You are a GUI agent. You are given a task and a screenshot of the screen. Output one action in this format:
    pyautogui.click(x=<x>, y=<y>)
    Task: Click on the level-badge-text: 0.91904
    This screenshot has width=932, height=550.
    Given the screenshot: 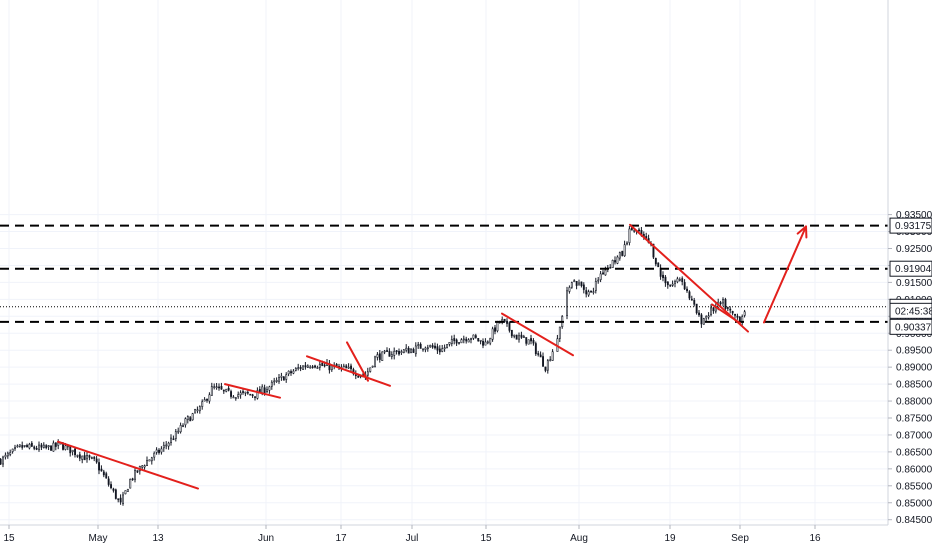 What is the action you would take?
    pyautogui.click(x=913, y=269)
    